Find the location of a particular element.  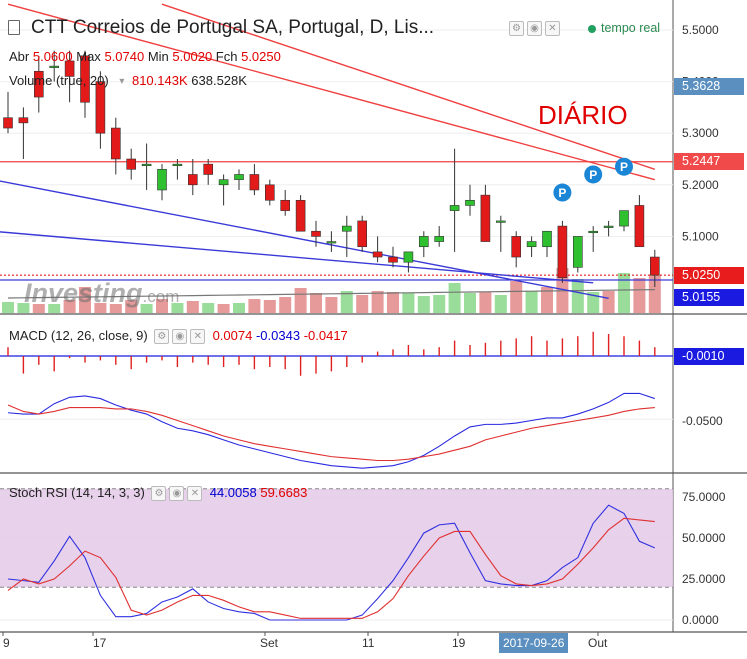

header-controls: ⚙ ◉ ✕ is located at coordinates (533, 29).